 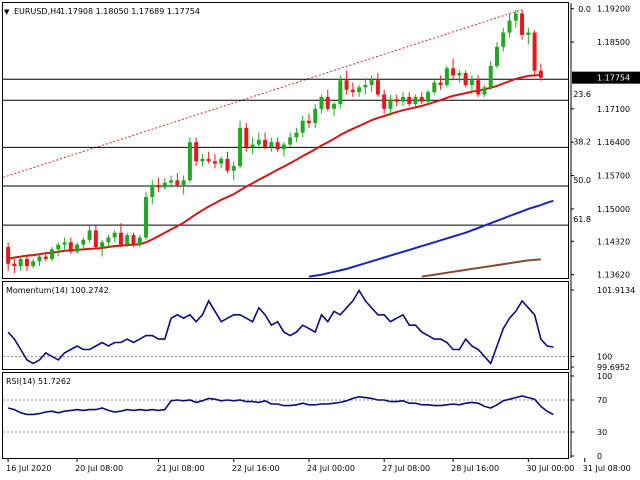 What do you see at coordinates (607, 468) in the screenshot?
I see `time-tick-label: 31 Jul 08:00` at bounding box center [607, 468].